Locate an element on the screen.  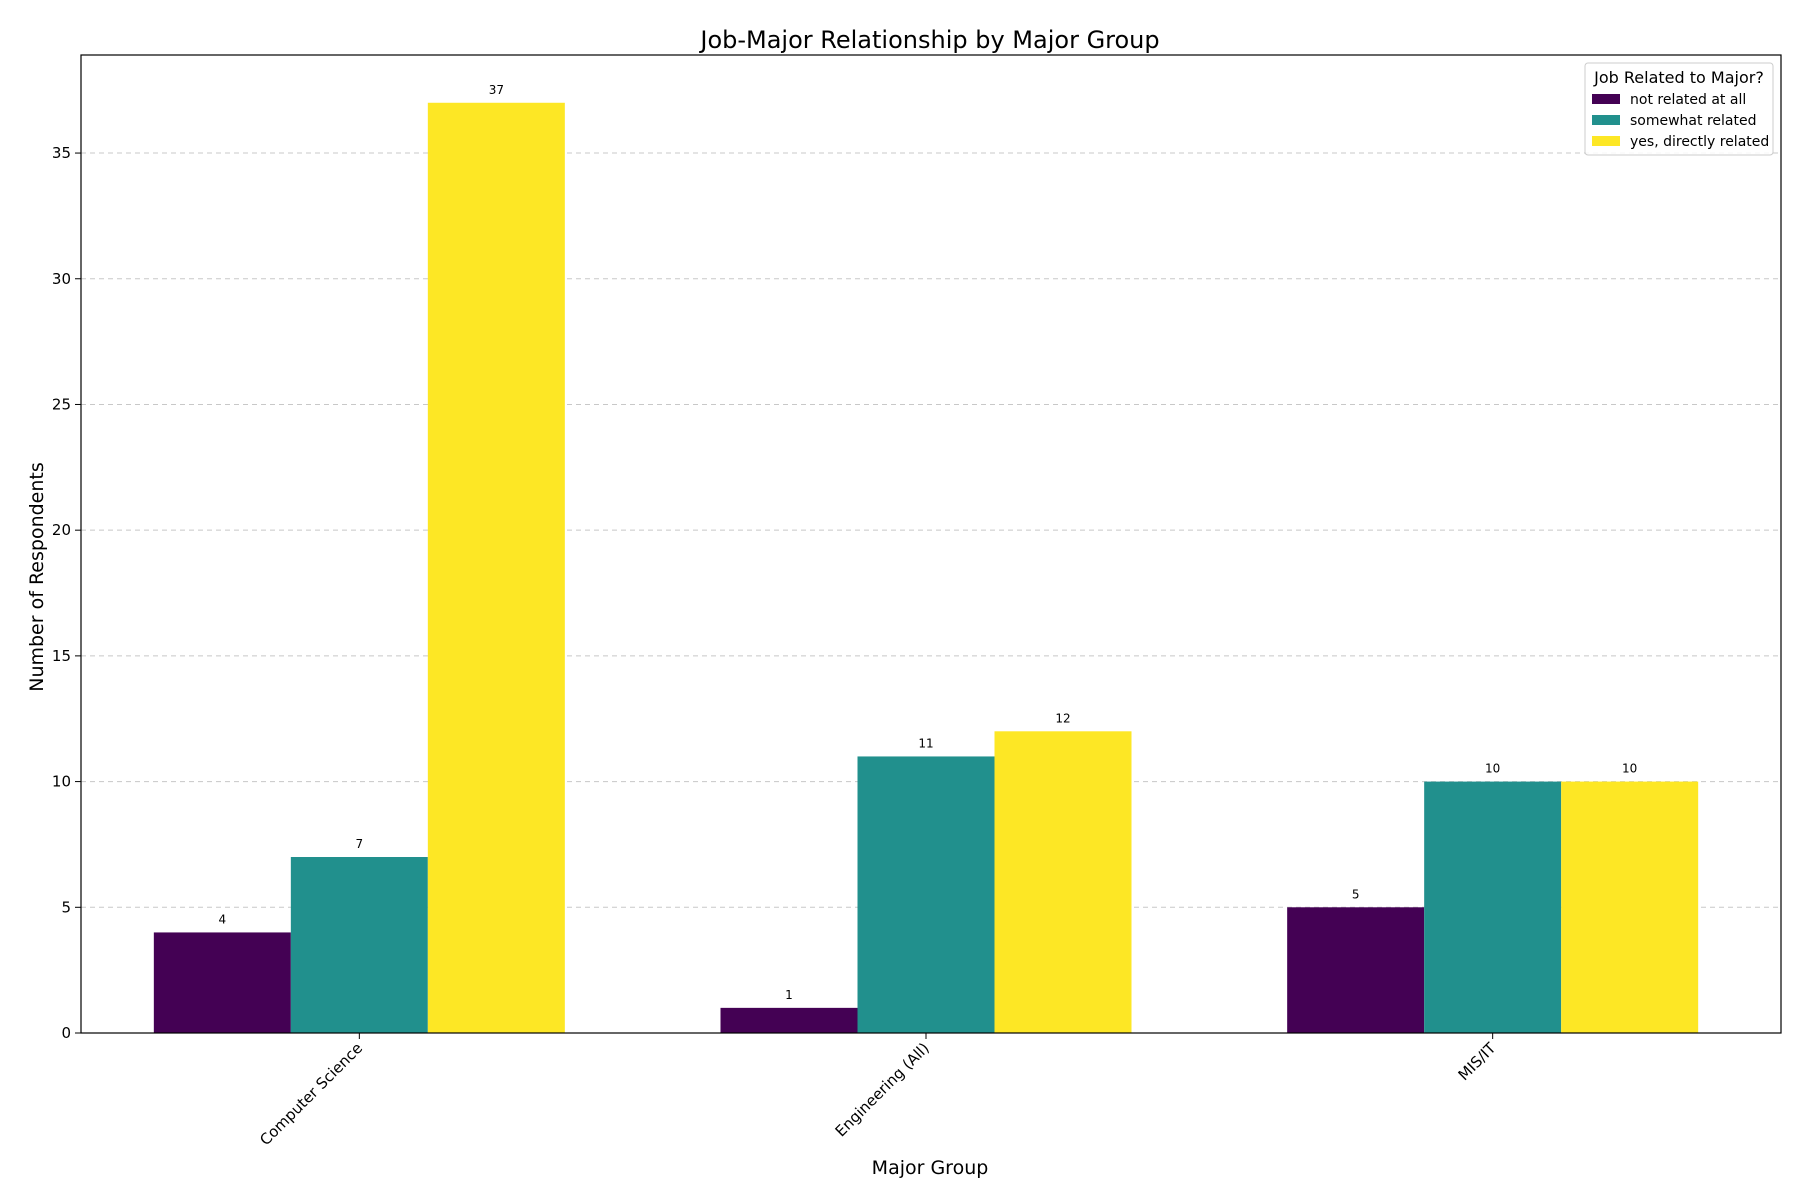
y-tick-label: 15 is located at coordinates (61, 656).